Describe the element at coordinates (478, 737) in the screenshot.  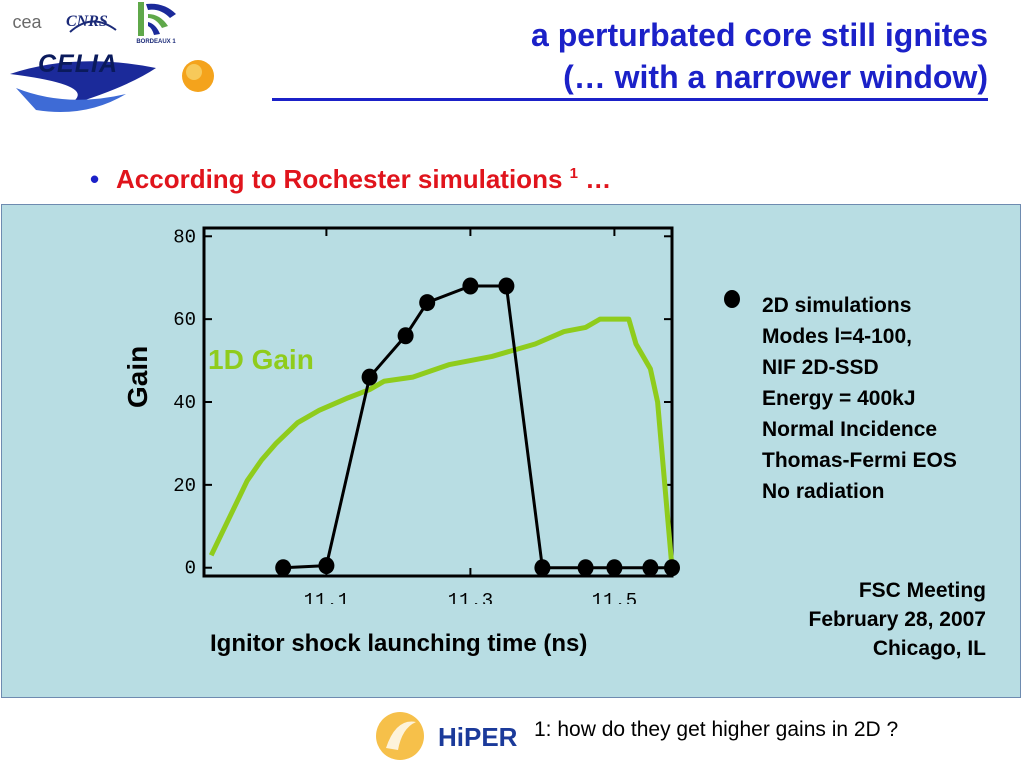
I see `hiper-logo-text: HiPER` at that location.